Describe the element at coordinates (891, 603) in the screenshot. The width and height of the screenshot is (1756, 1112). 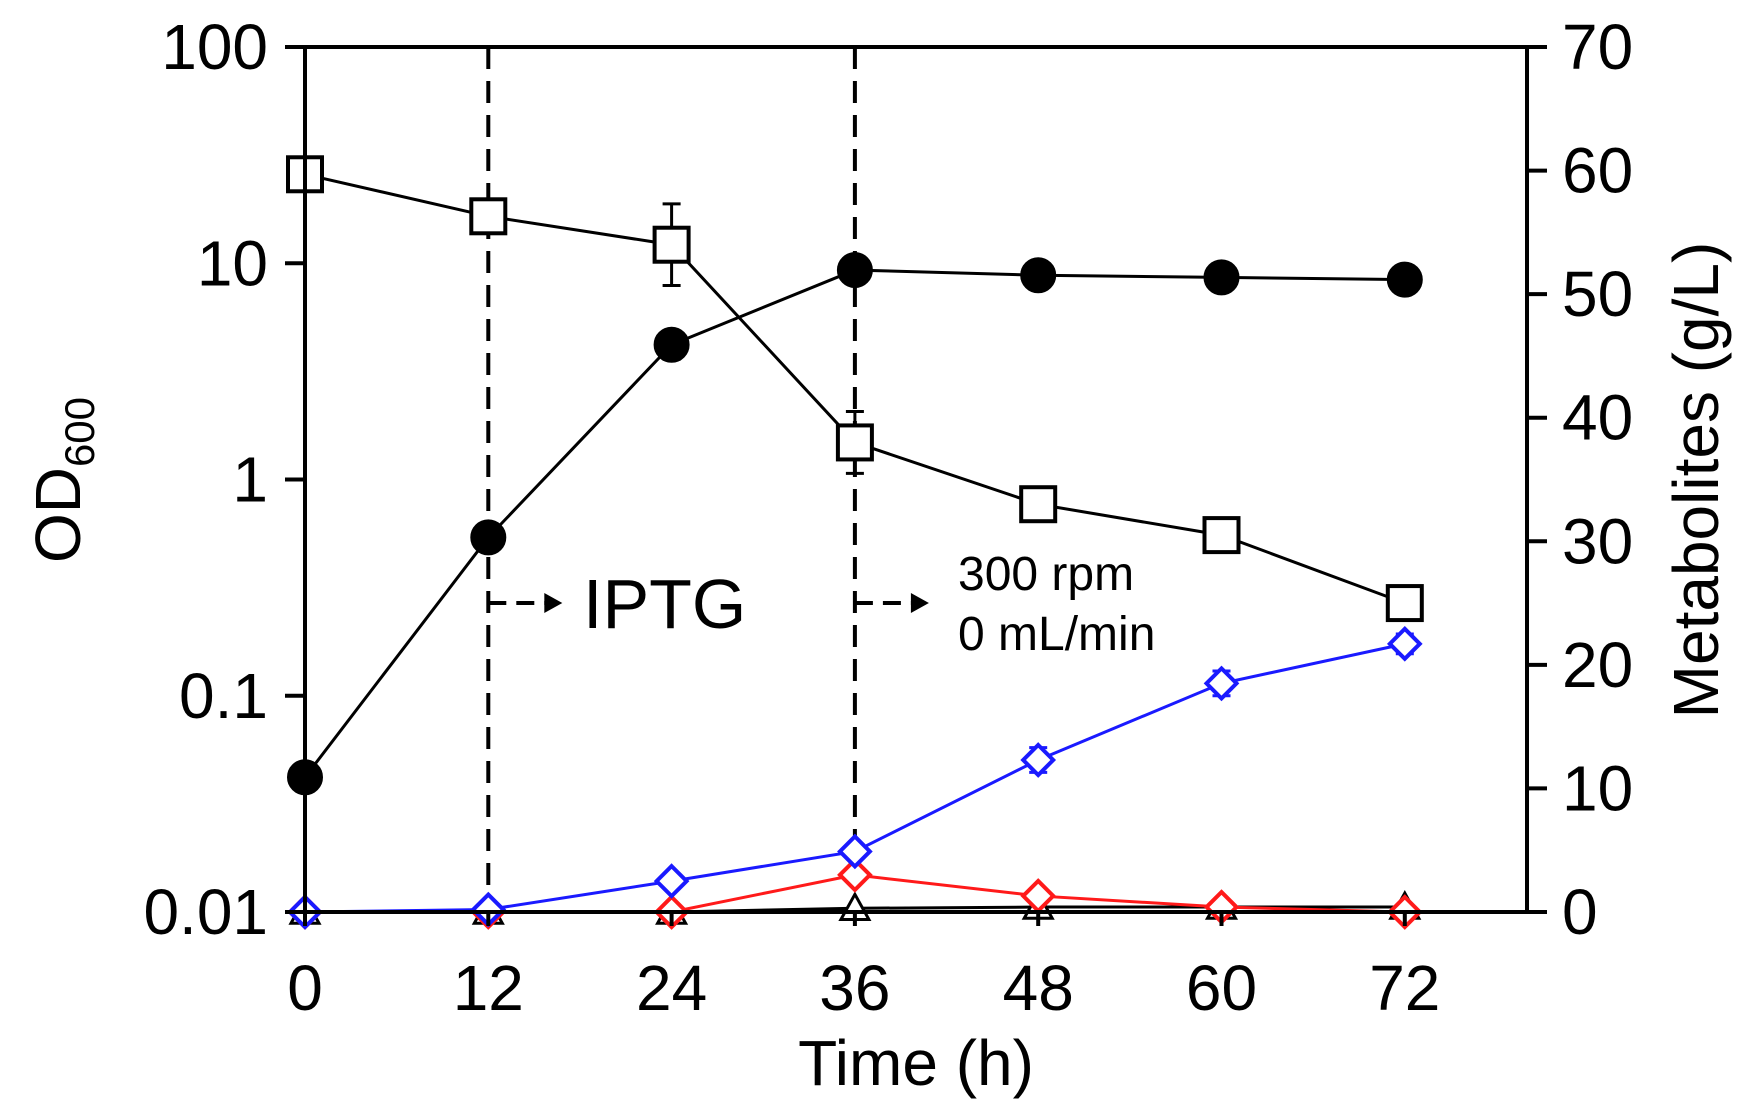
I see `shift-arrow` at that location.